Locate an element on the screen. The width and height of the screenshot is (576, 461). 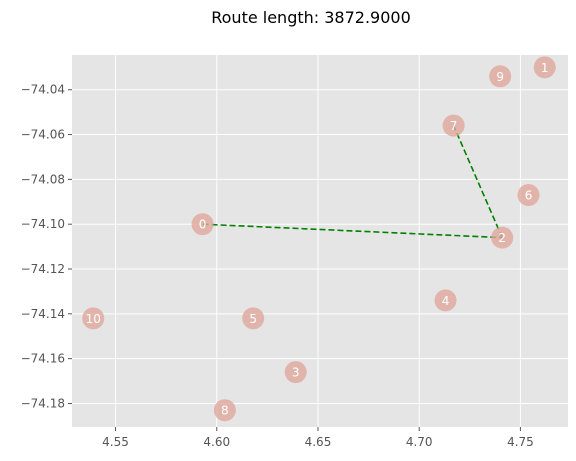
route-node: 8 is located at coordinates (224, 410).